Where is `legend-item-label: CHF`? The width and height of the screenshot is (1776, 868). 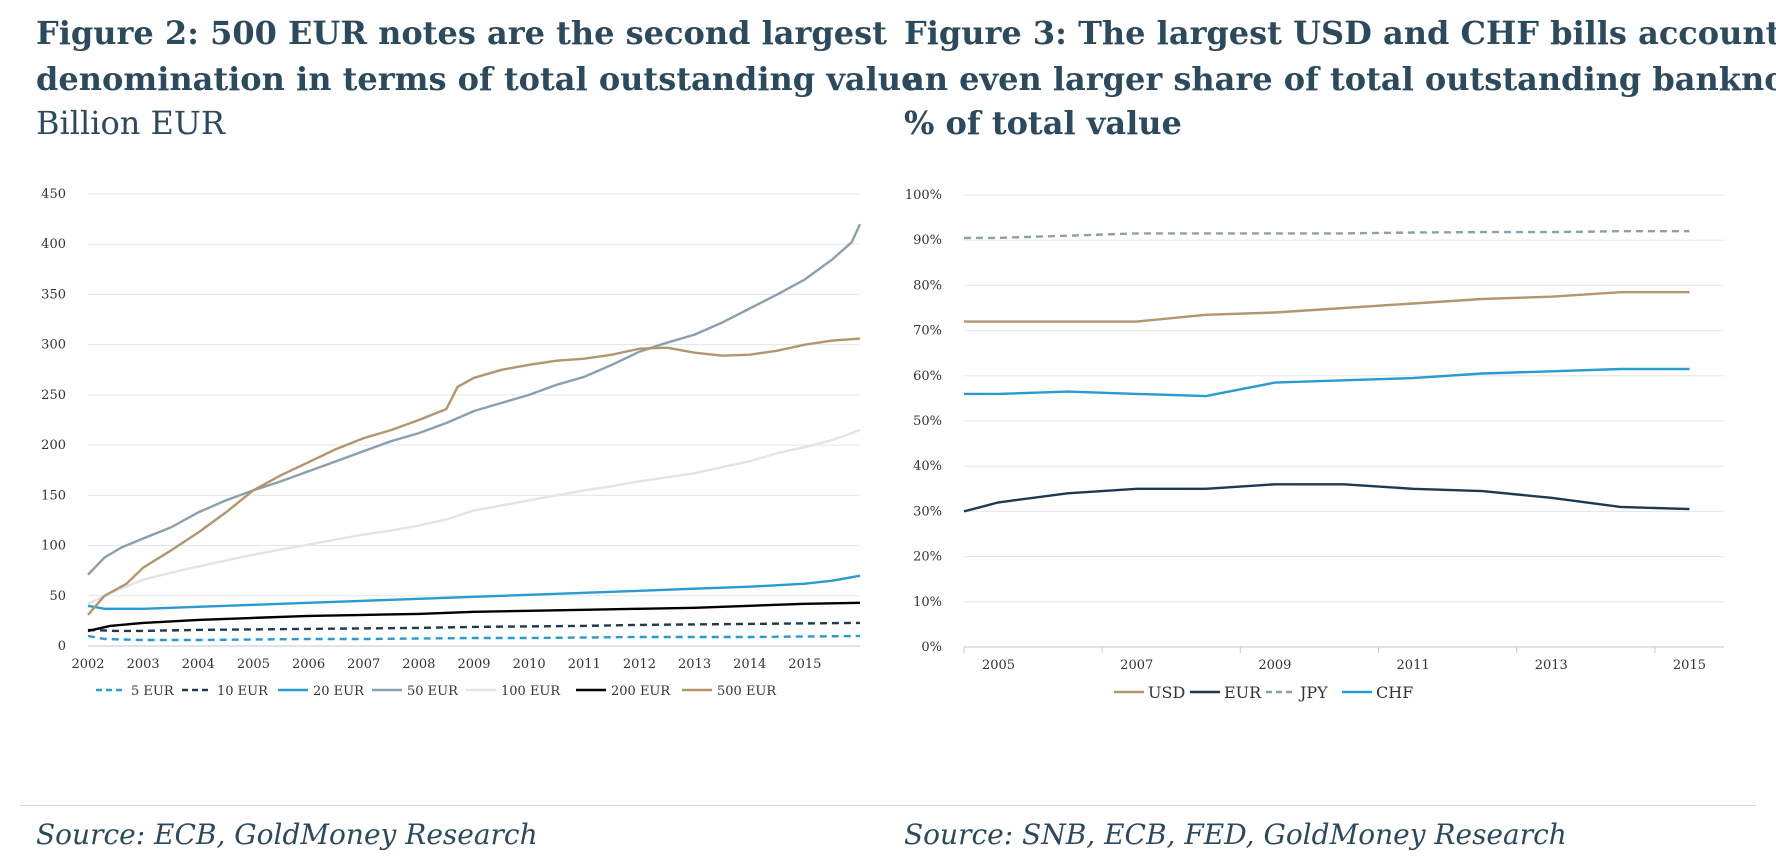
legend-item-label: CHF is located at coordinates (1394, 692).